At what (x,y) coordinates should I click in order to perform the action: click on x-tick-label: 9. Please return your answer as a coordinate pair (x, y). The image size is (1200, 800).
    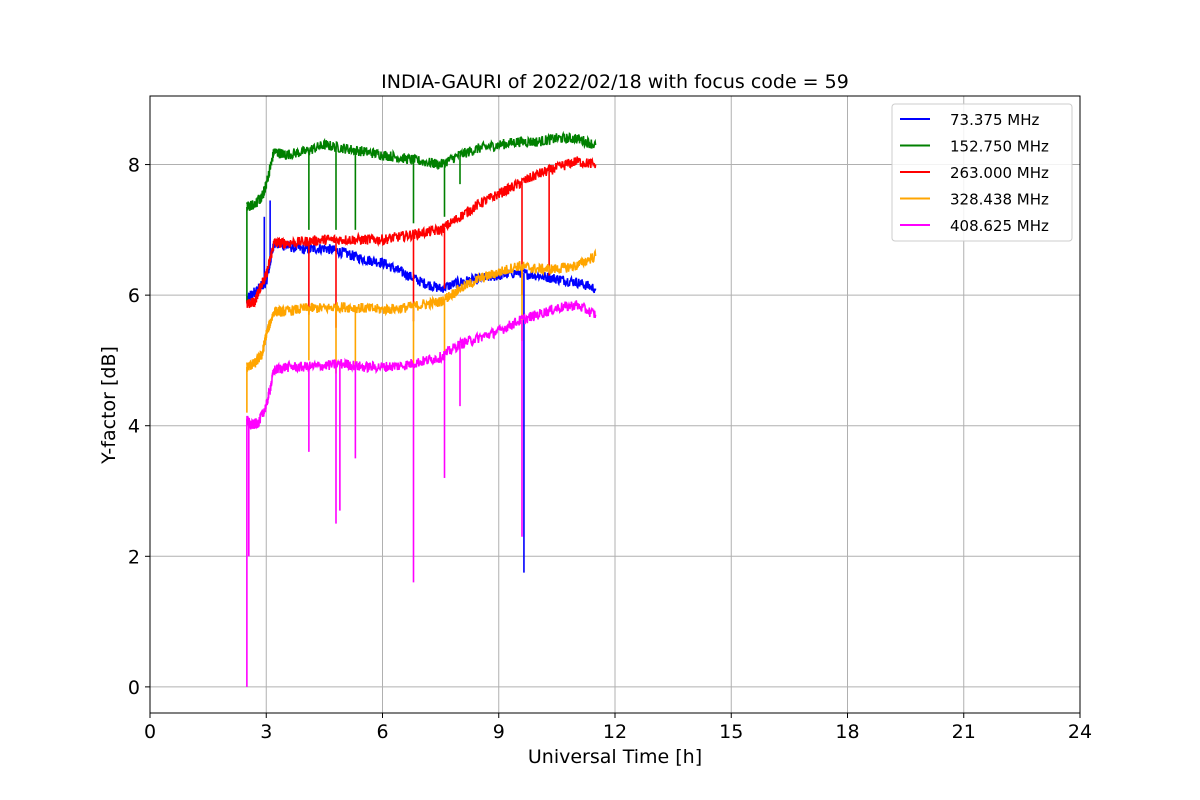
    Looking at the image, I should click on (499, 732).